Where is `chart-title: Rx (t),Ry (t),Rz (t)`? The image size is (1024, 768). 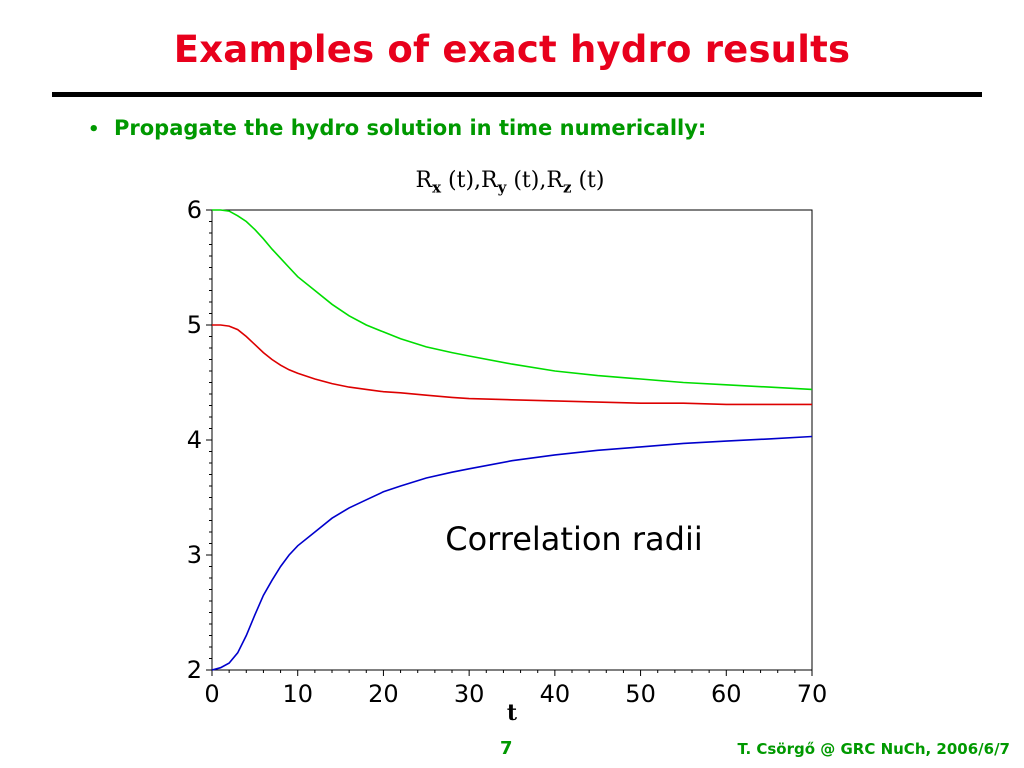 chart-title: Rx (t),Ry (t),Rz (t) is located at coordinates (510, 182).